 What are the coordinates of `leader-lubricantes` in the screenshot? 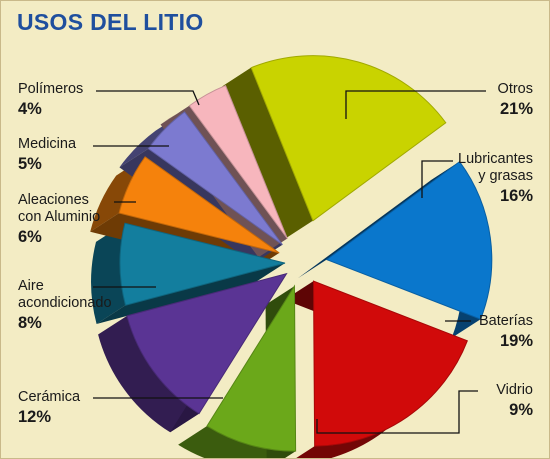 It's located at (437, 179).